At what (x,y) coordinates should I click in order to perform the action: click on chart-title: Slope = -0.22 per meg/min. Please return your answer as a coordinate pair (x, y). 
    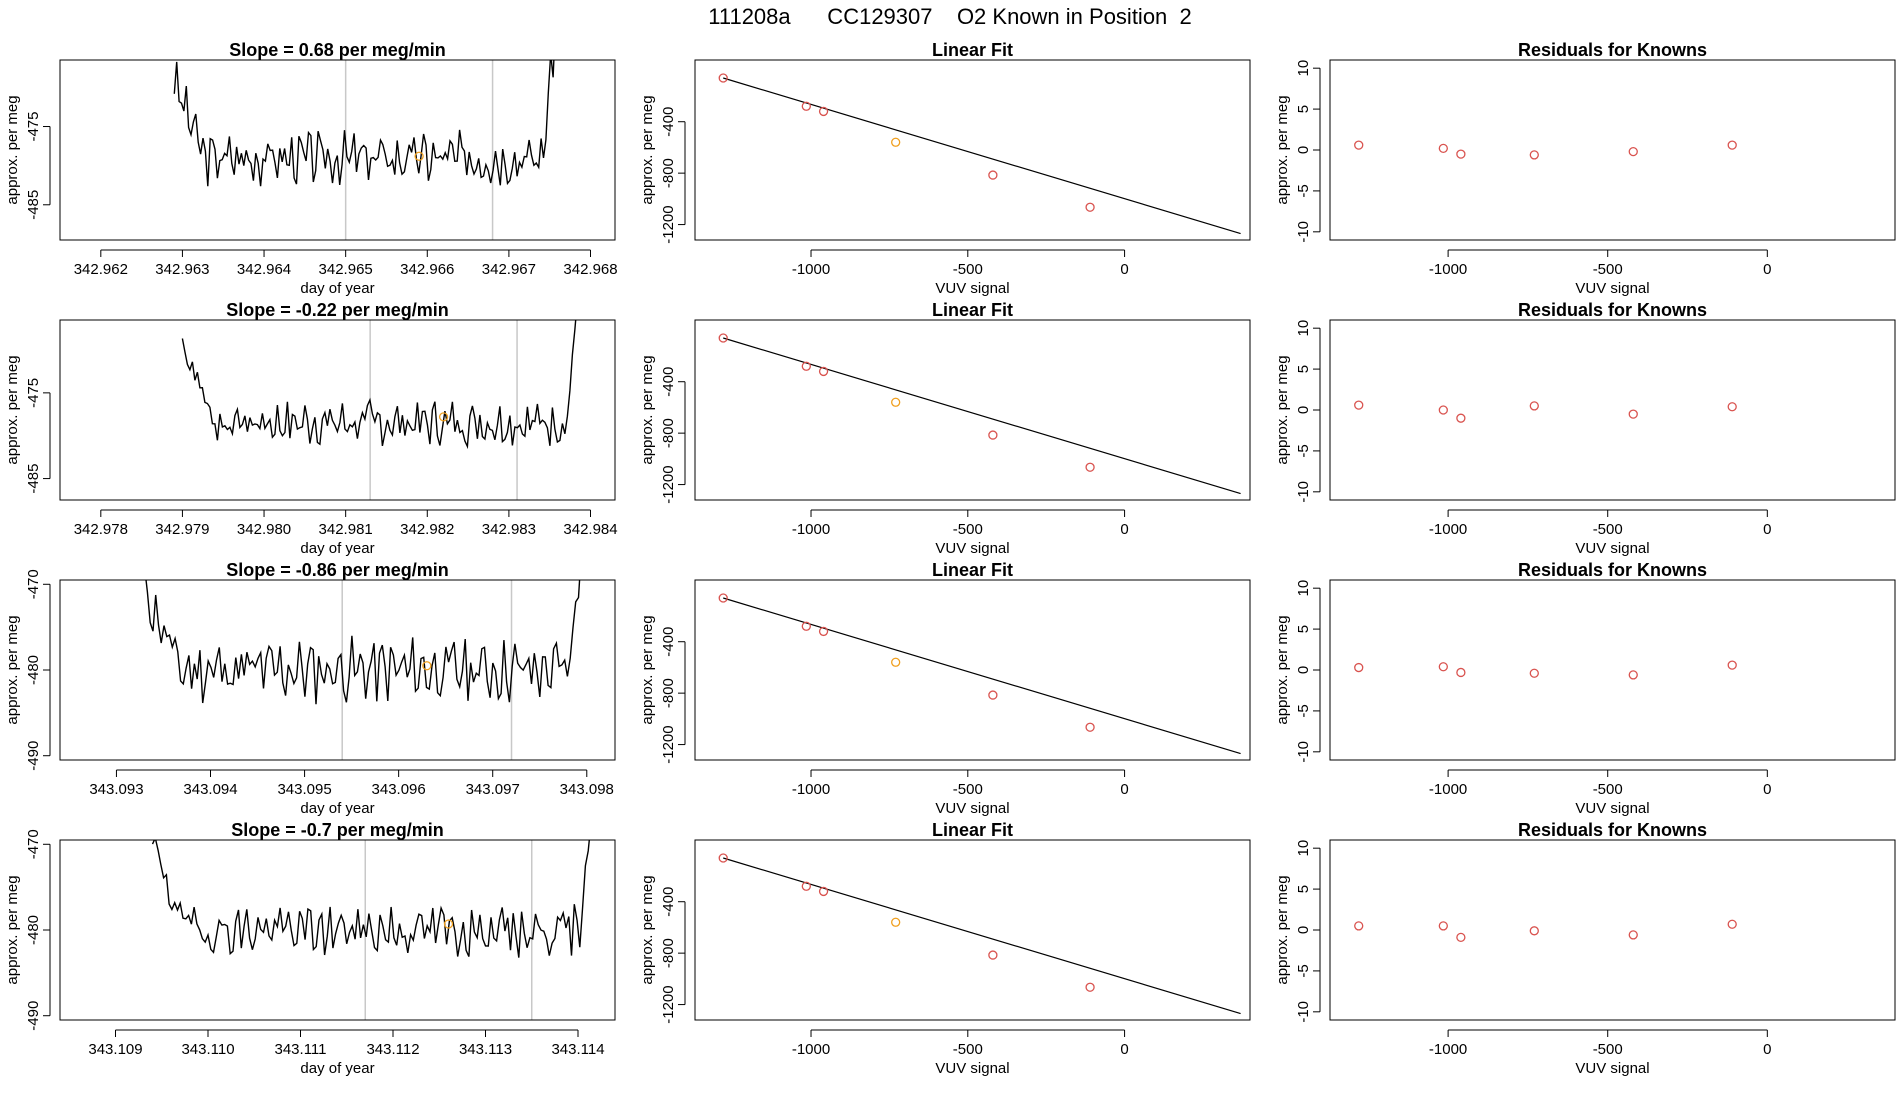
    Looking at the image, I should click on (337, 310).